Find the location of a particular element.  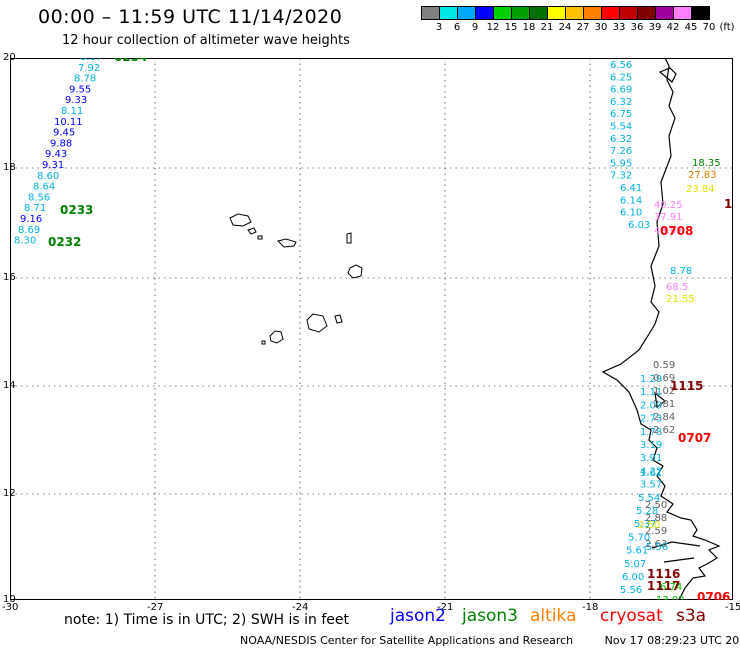

swh-label: 13.02 is located at coordinates (670, 597).